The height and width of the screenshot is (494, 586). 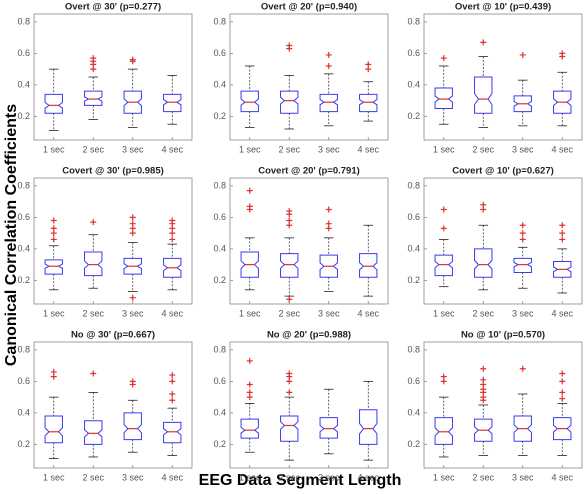 What do you see at coordinates (503, 7) in the screenshot?
I see `panel-title: Overt @ 10' (p=0.439)` at bounding box center [503, 7].